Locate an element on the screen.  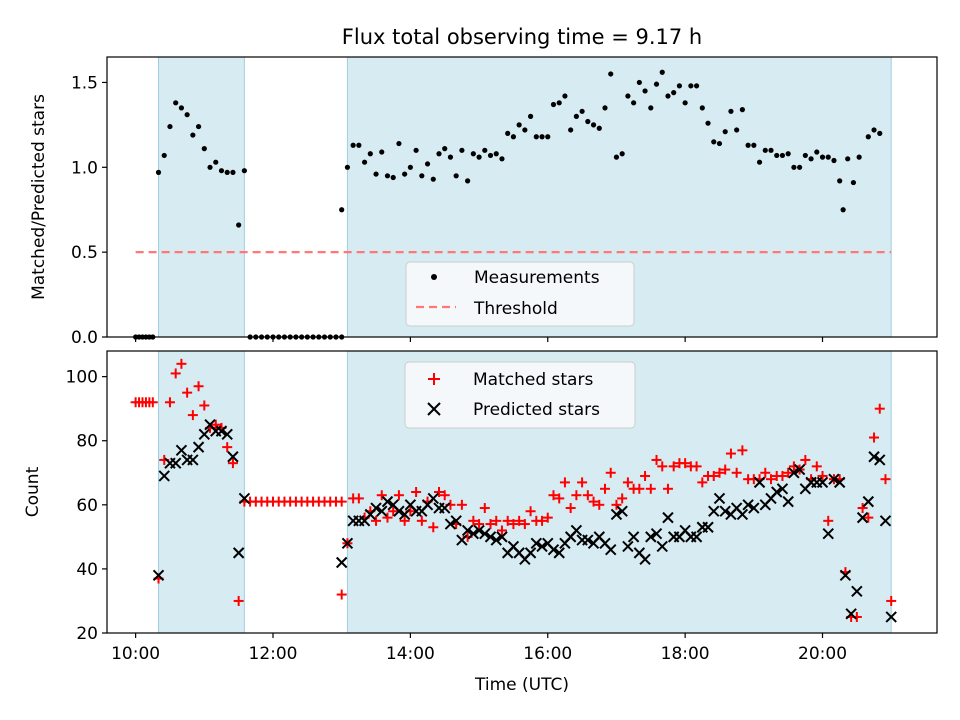
bottom-y-tick-label: 40 is located at coordinates (87, 570).